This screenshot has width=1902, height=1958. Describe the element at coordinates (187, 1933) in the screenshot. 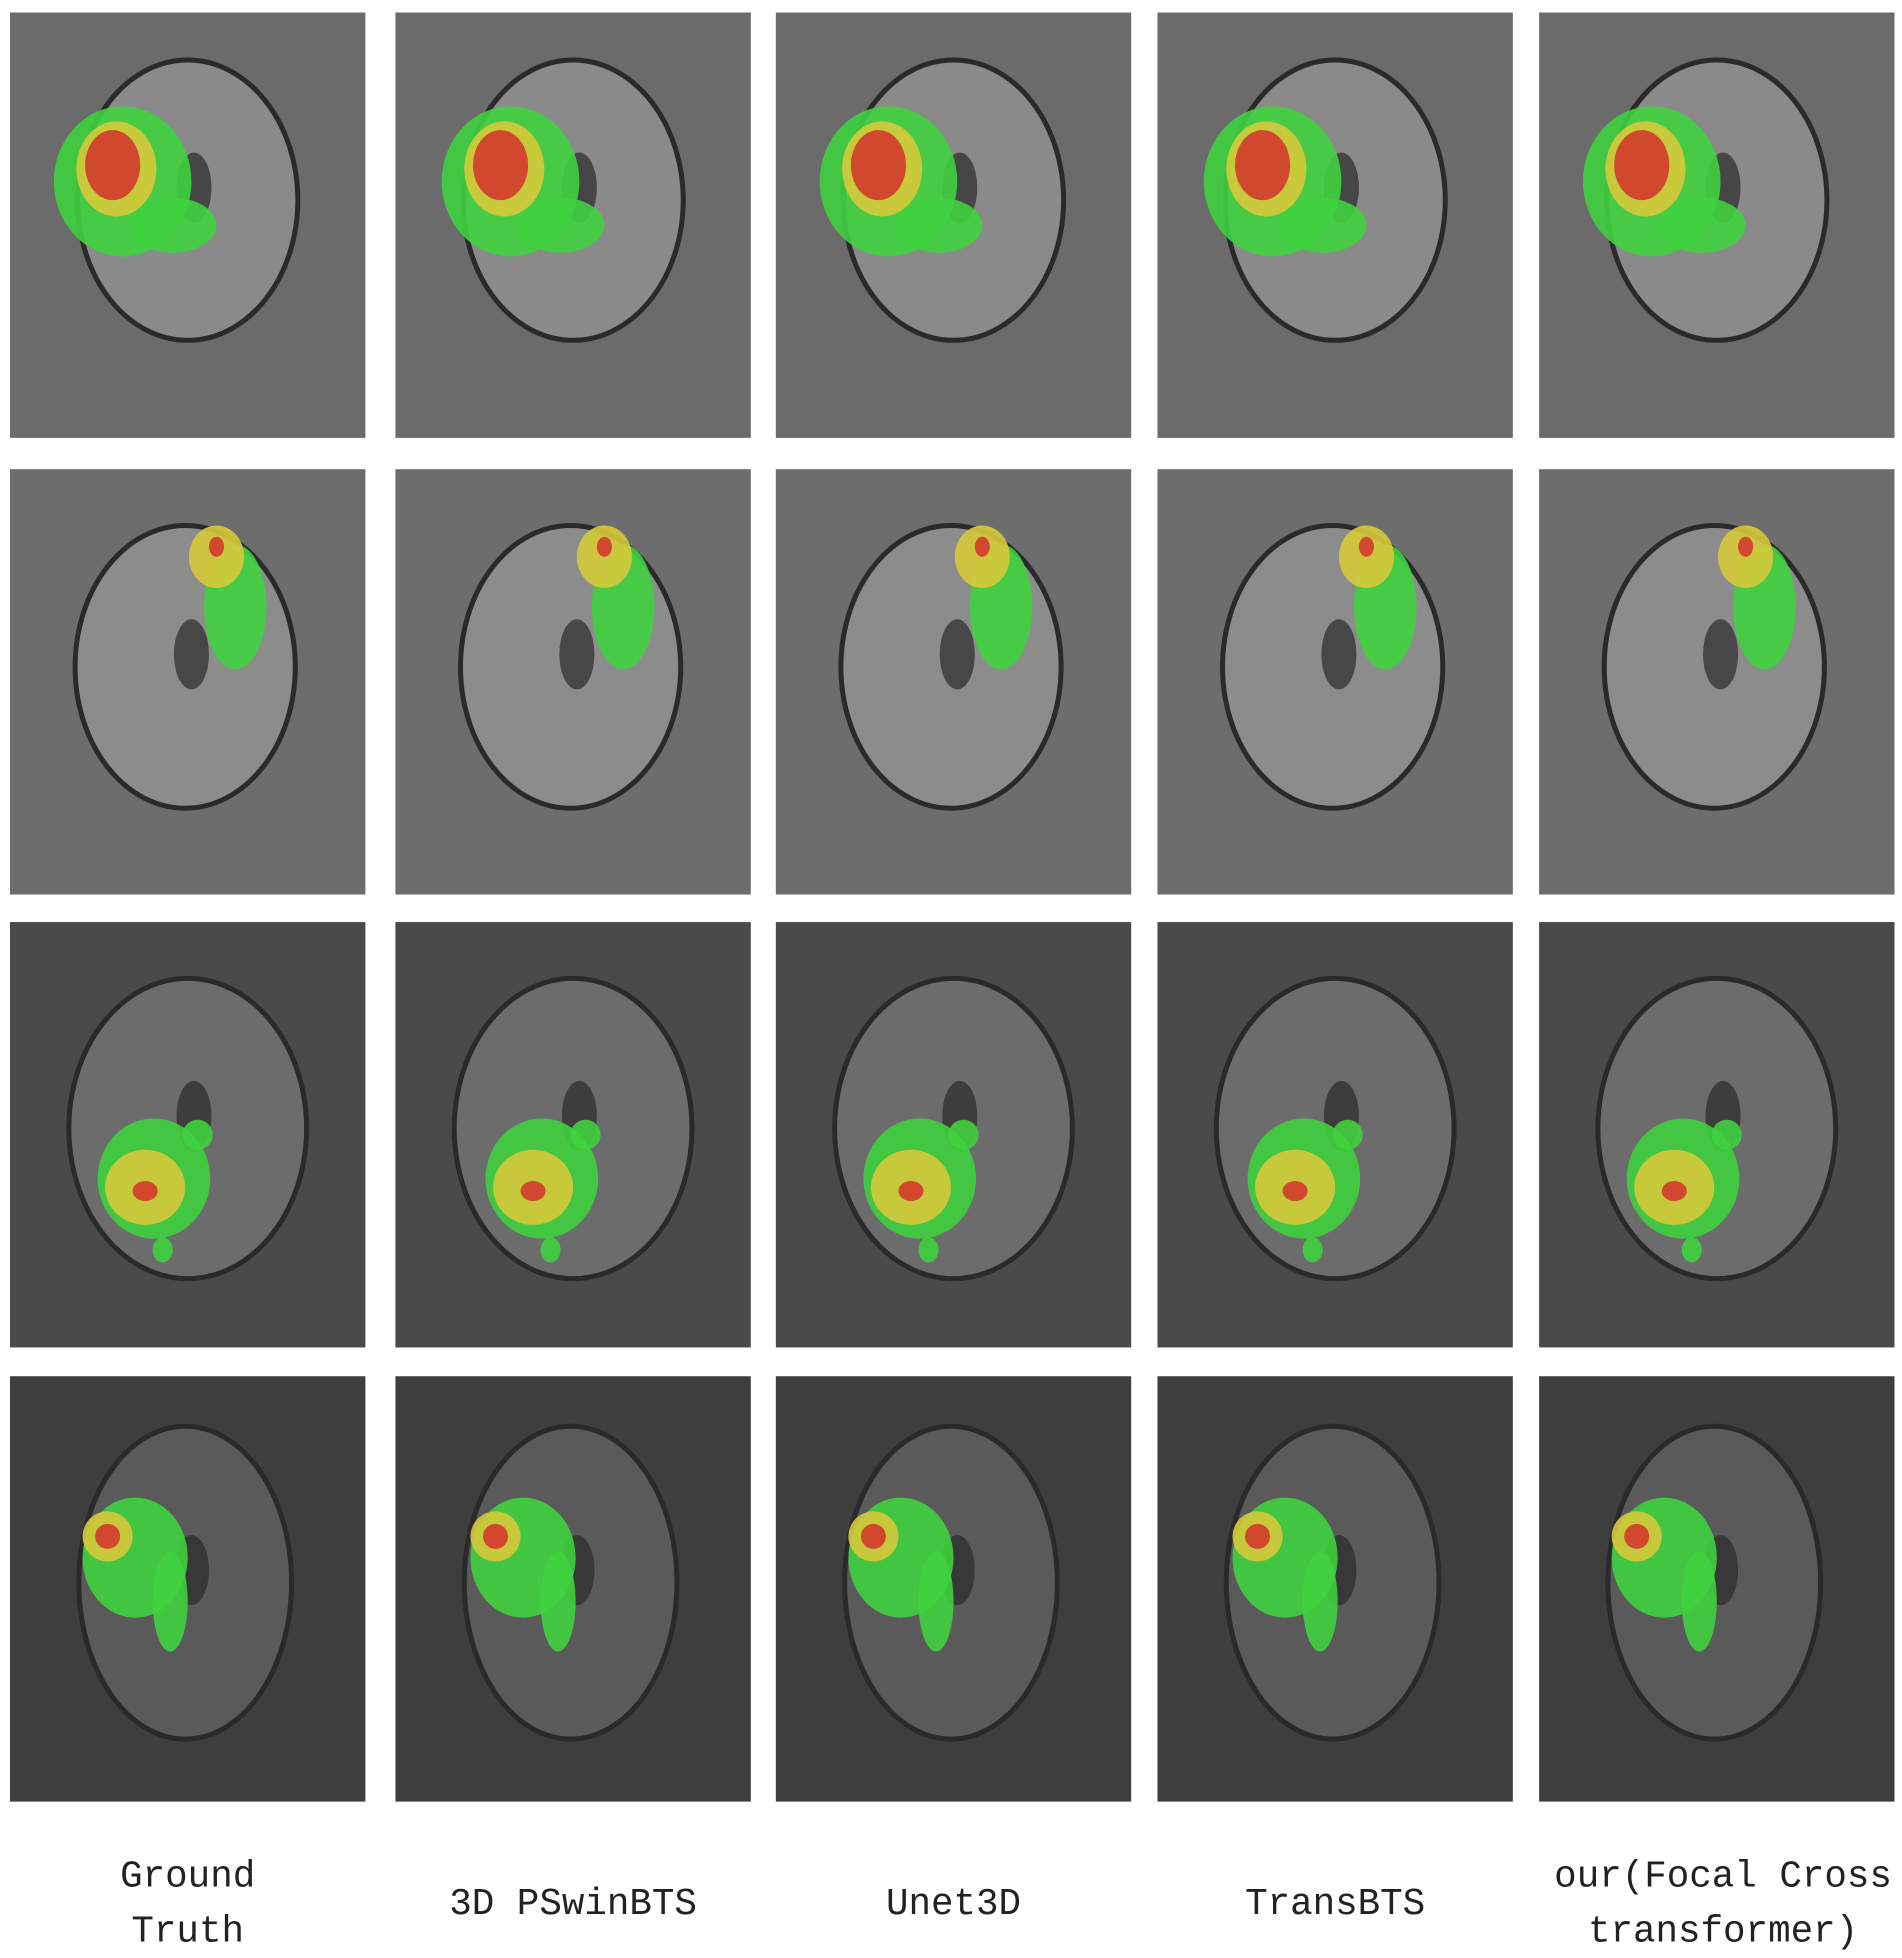

I see `column-label: Truth` at that location.